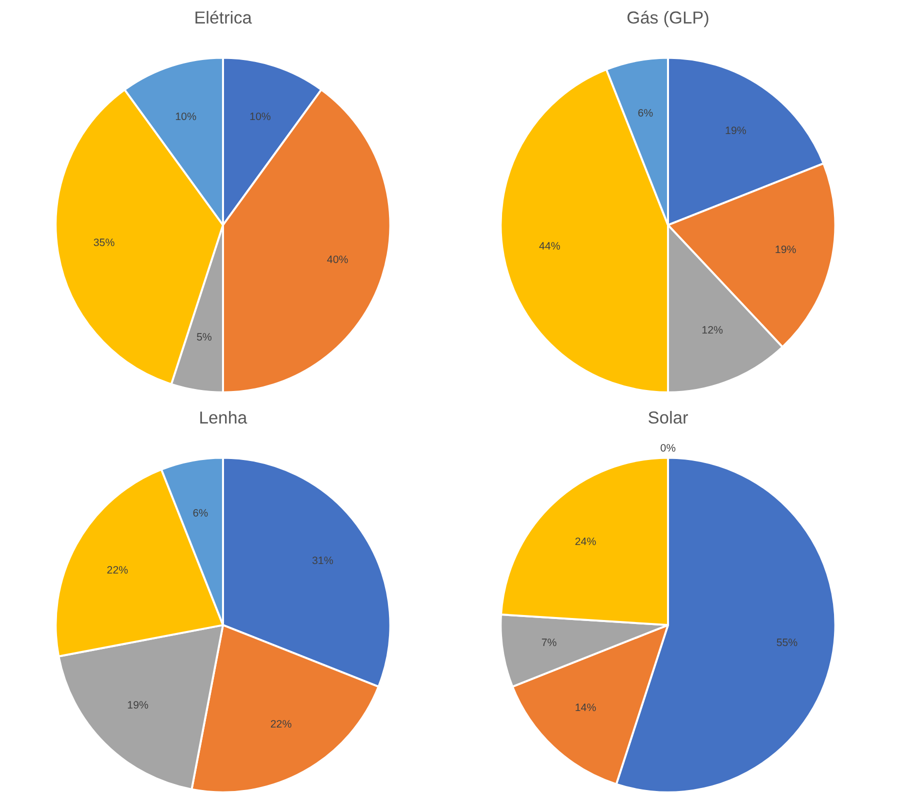 Image resolution: width=901 pixels, height=808 pixels. I want to click on data-label: 40%, so click(337, 260).